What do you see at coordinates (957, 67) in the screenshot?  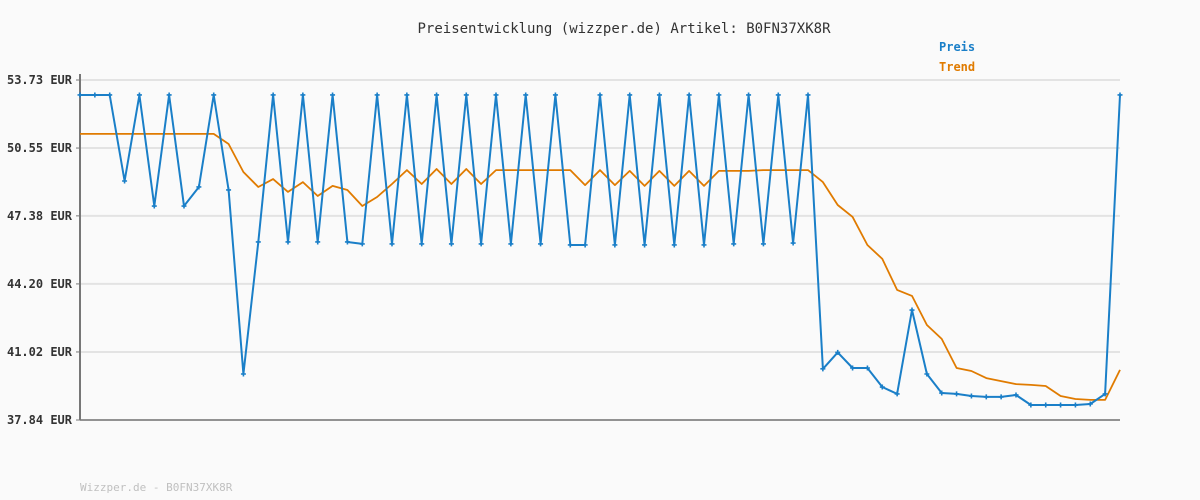 I see `legend-trend: Trend` at bounding box center [957, 67].